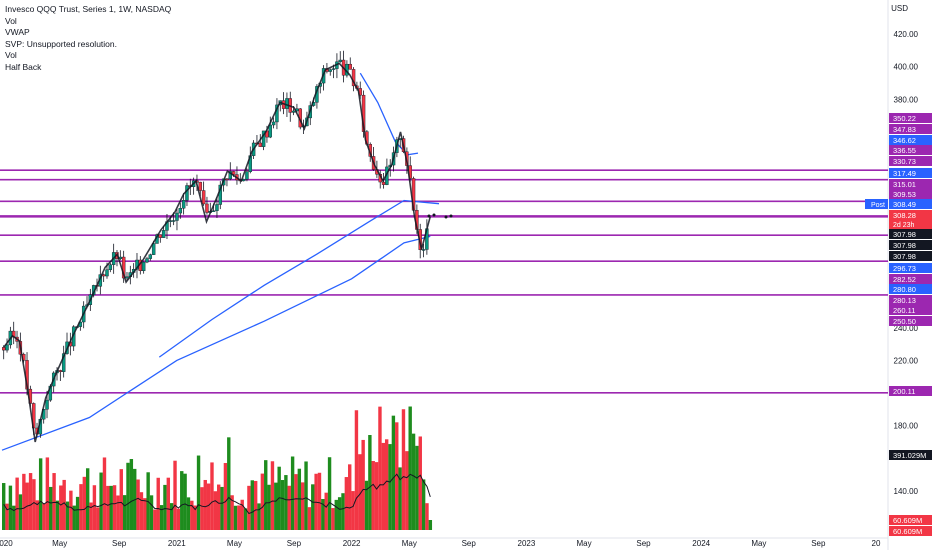  What do you see at coordinates (906, 360) in the screenshot?
I see `price-tick-label: 220.00` at bounding box center [906, 360].